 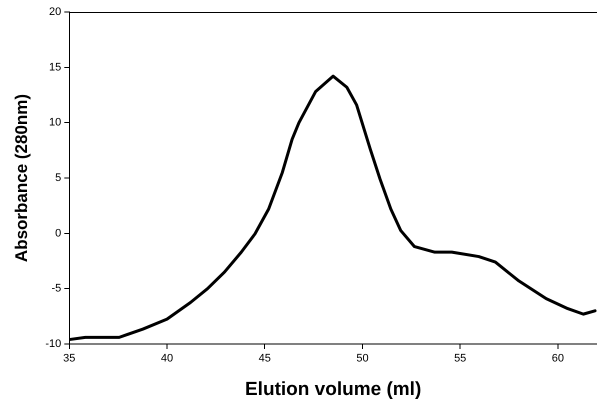 I want to click on y-tick-label: -10, so click(x=53, y=344).